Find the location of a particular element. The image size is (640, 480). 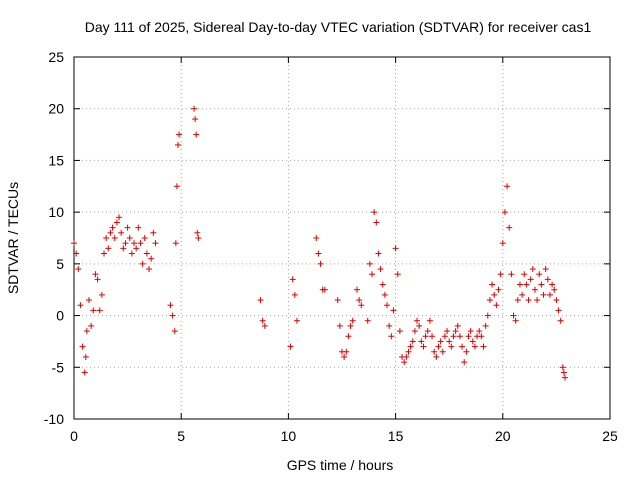

x-tick-label: 0 is located at coordinates (74, 436).